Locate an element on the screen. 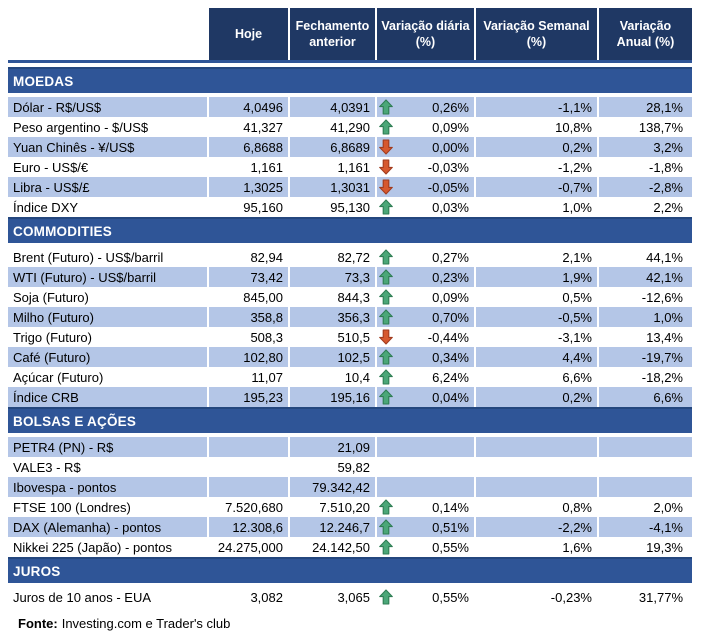 The height and width of the screenshot is (637, 704). previous-close-value: 1,161 is located at coordinates (331, 167).